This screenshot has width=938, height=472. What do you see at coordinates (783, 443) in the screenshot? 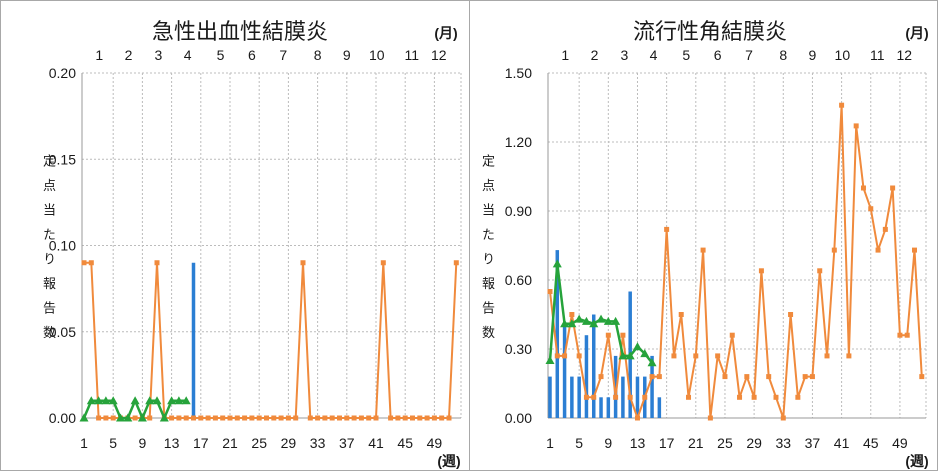
I see `x-tick-label: 33` at bounding box center [783, 443].